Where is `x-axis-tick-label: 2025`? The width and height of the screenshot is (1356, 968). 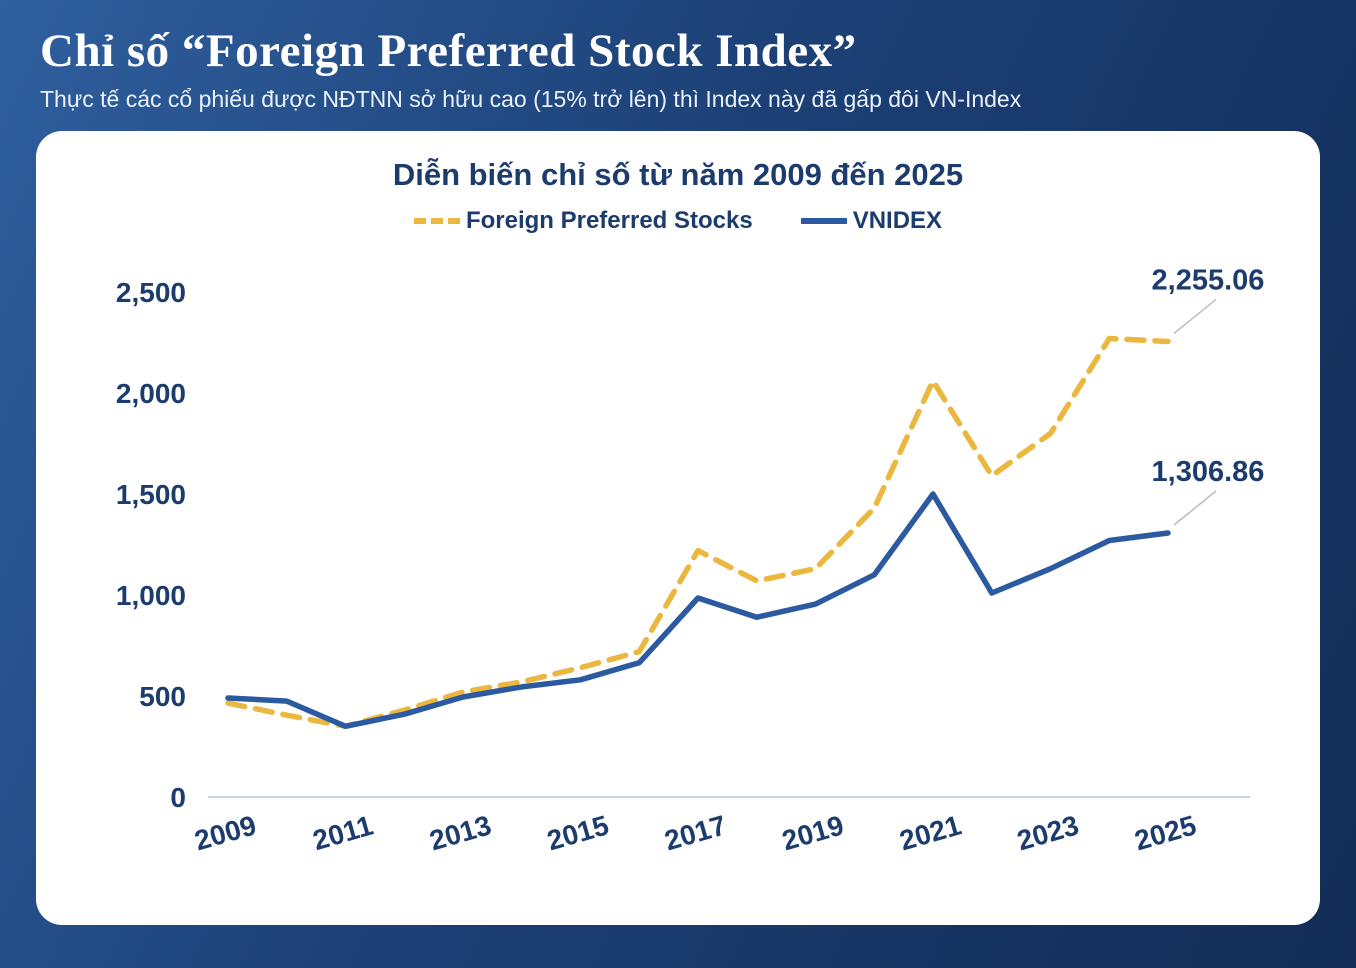 x-axis-tick-label: 2025 is located at coordinates (1165, 832).